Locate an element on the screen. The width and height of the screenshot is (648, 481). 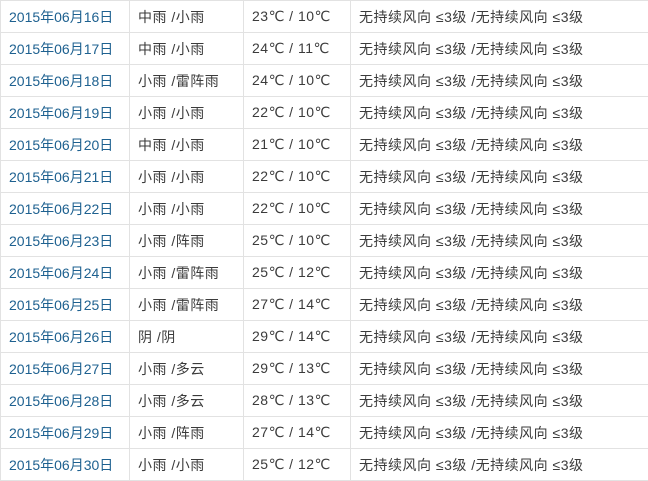
date-link: 2015年06月25日 is located at coordinates (61, 305).